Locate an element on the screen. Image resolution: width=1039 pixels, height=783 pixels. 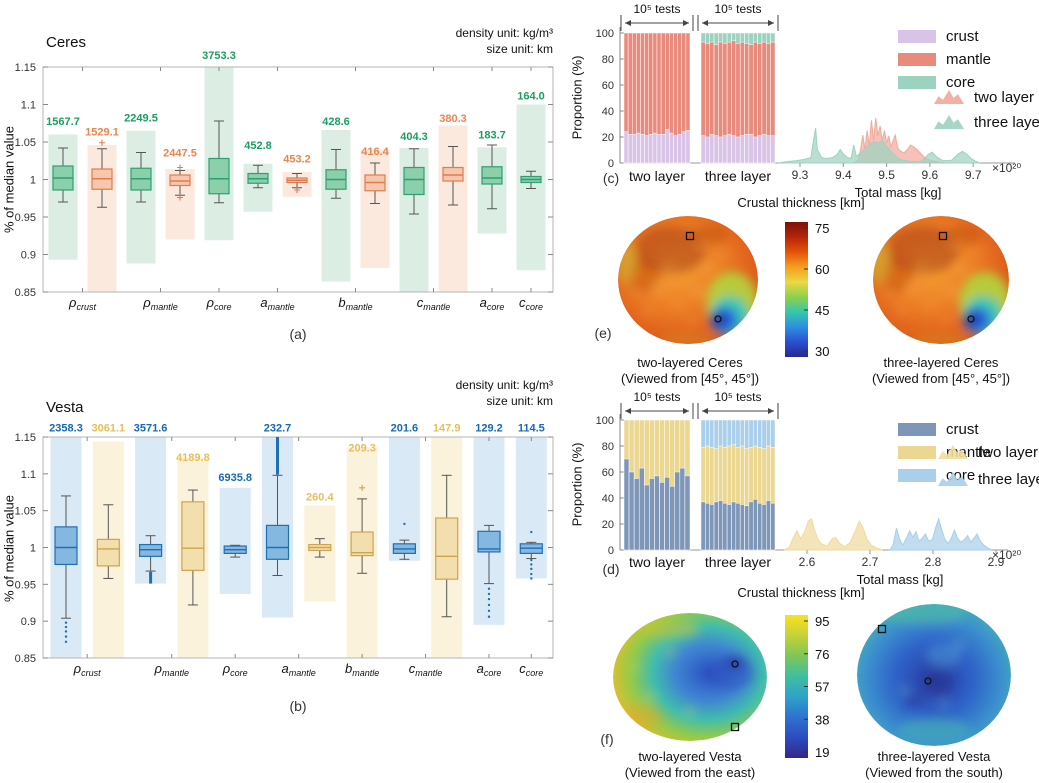
median-value-label: 147.9 is located at coordinates (447, 428).